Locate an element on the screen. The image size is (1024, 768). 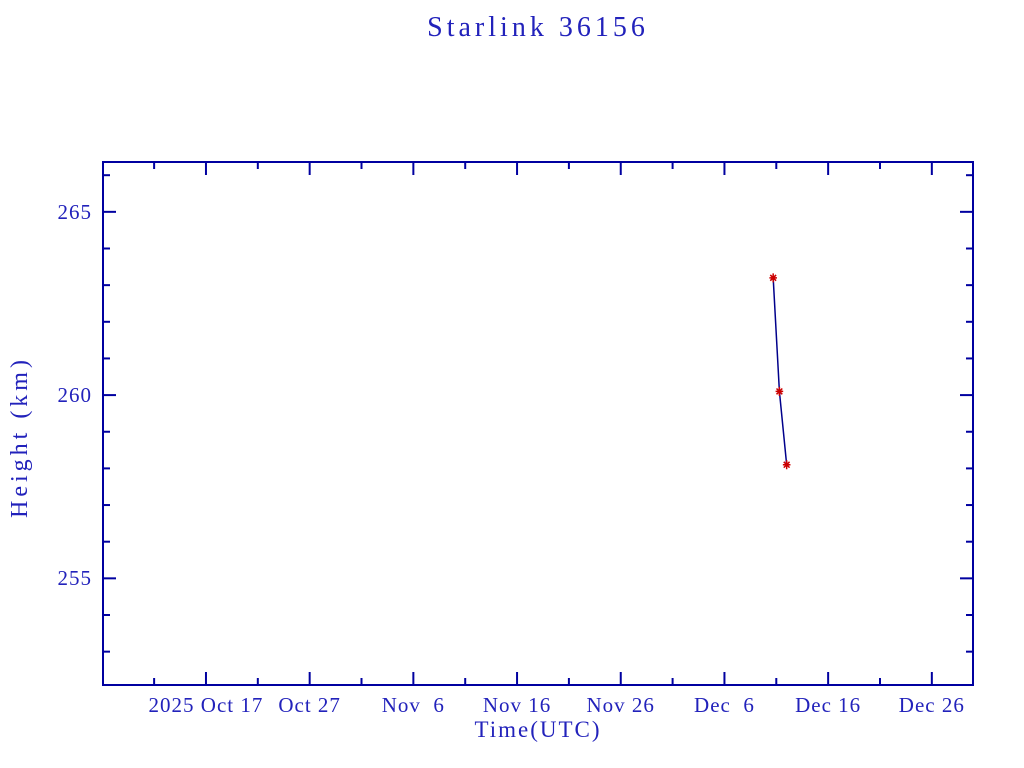
x-tick-label: Dec 26 is located at coordinates (931, 705).